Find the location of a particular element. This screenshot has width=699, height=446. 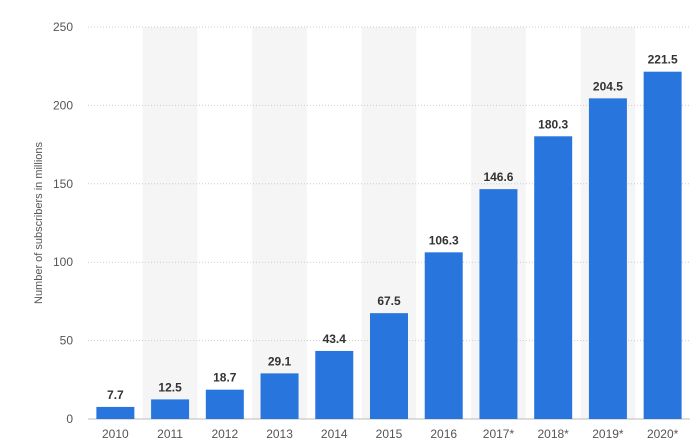

x-tick-label: 2013 is located at coordinates (279, 434).